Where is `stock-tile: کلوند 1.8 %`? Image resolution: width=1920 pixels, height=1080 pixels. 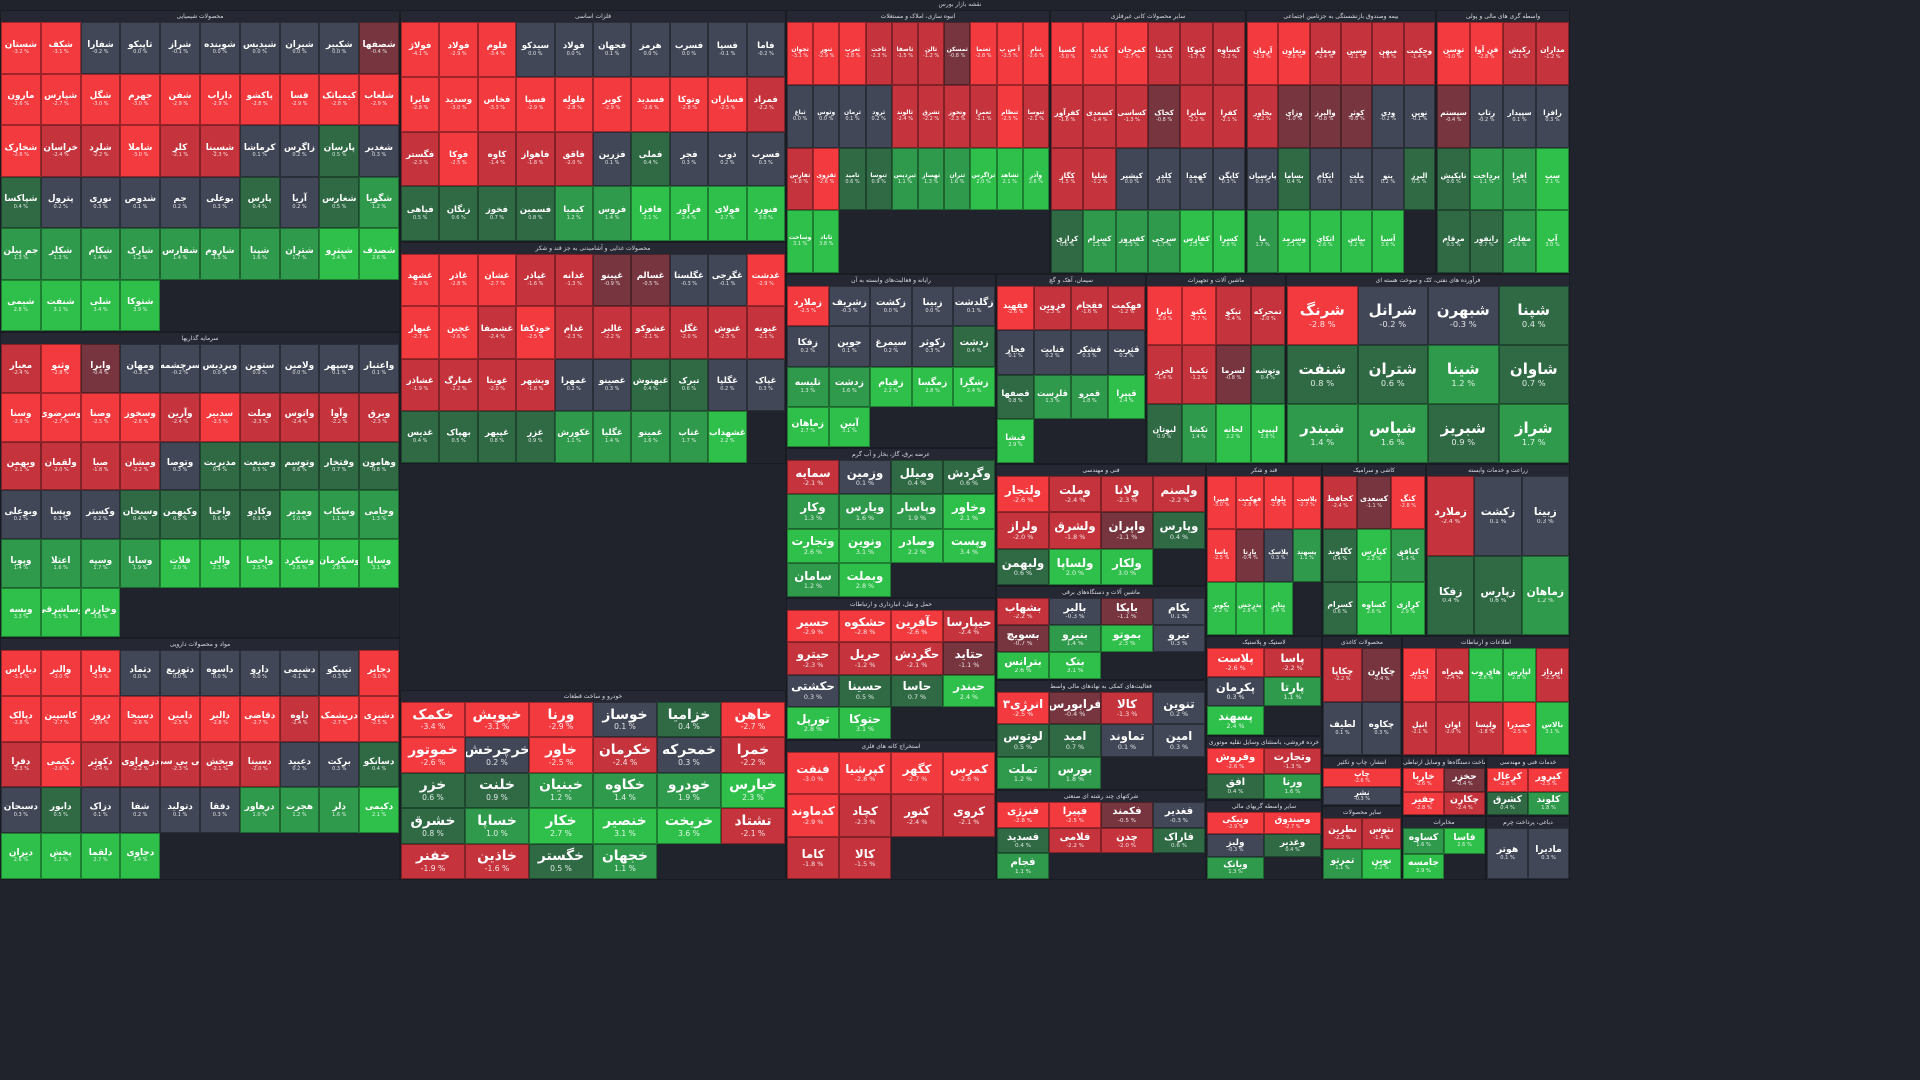
stock-tile: کلوند 1.8 % is located at coordinates (1548, 803).